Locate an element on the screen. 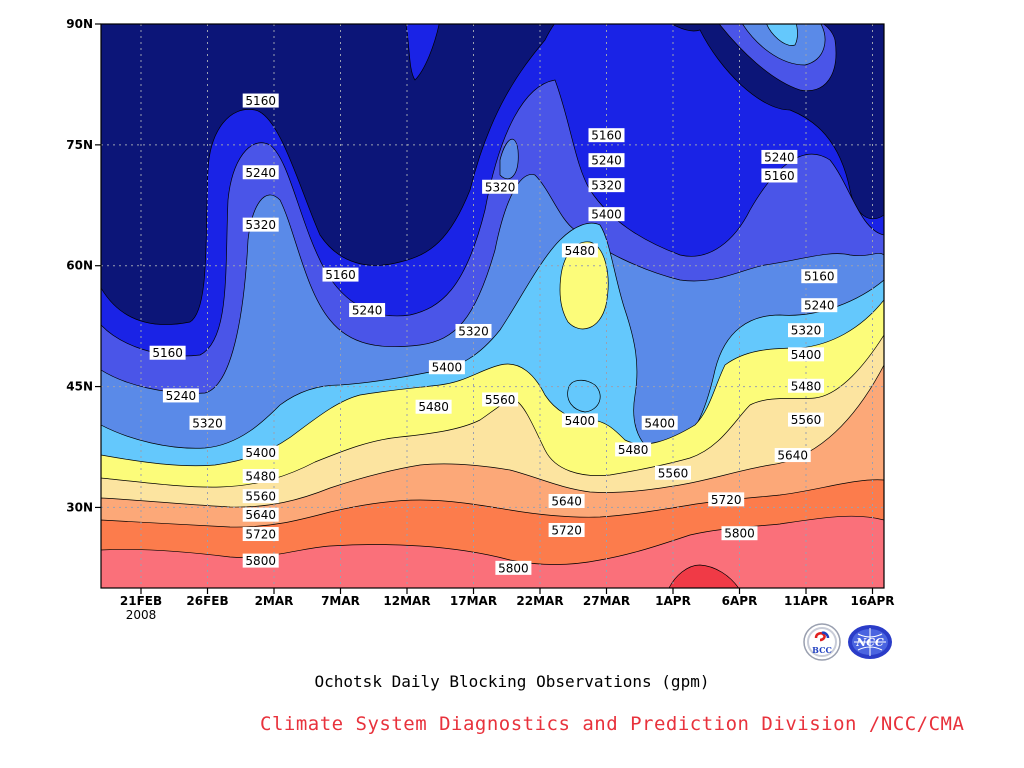 This screenshot has height=768, width=1024. bcc-logo: BCC is located at coordinates (822, 642).